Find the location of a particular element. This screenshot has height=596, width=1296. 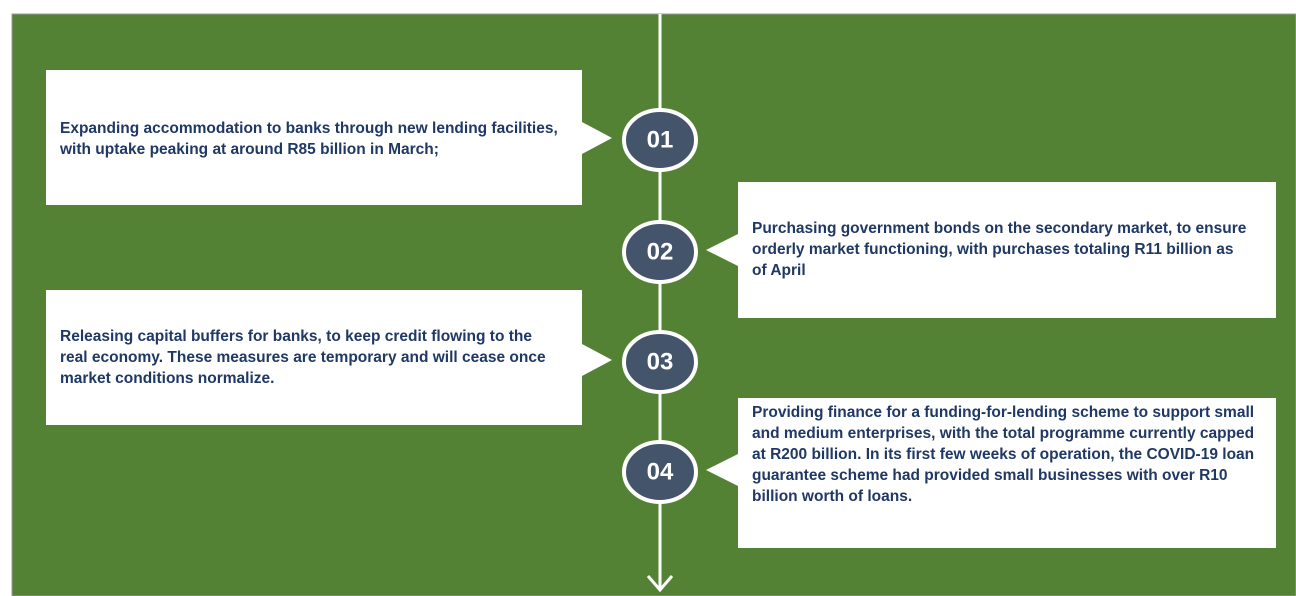

step-number: 01 is located at coordinates (660, 140).